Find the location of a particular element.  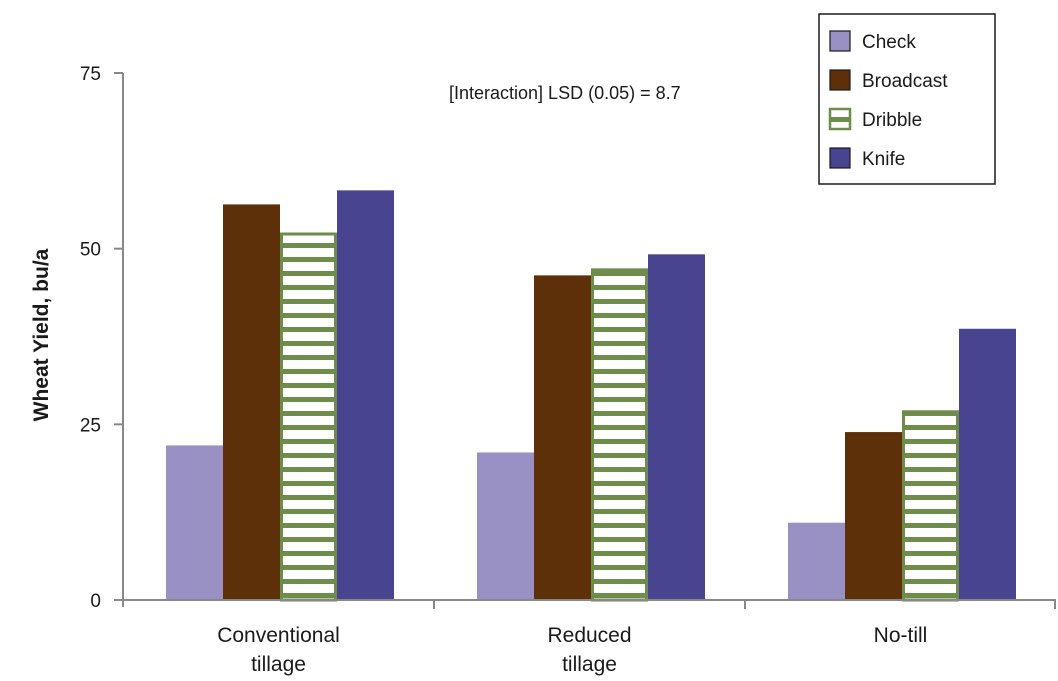

y-tick-label-0: 0 is located at coordinates (95, 601).